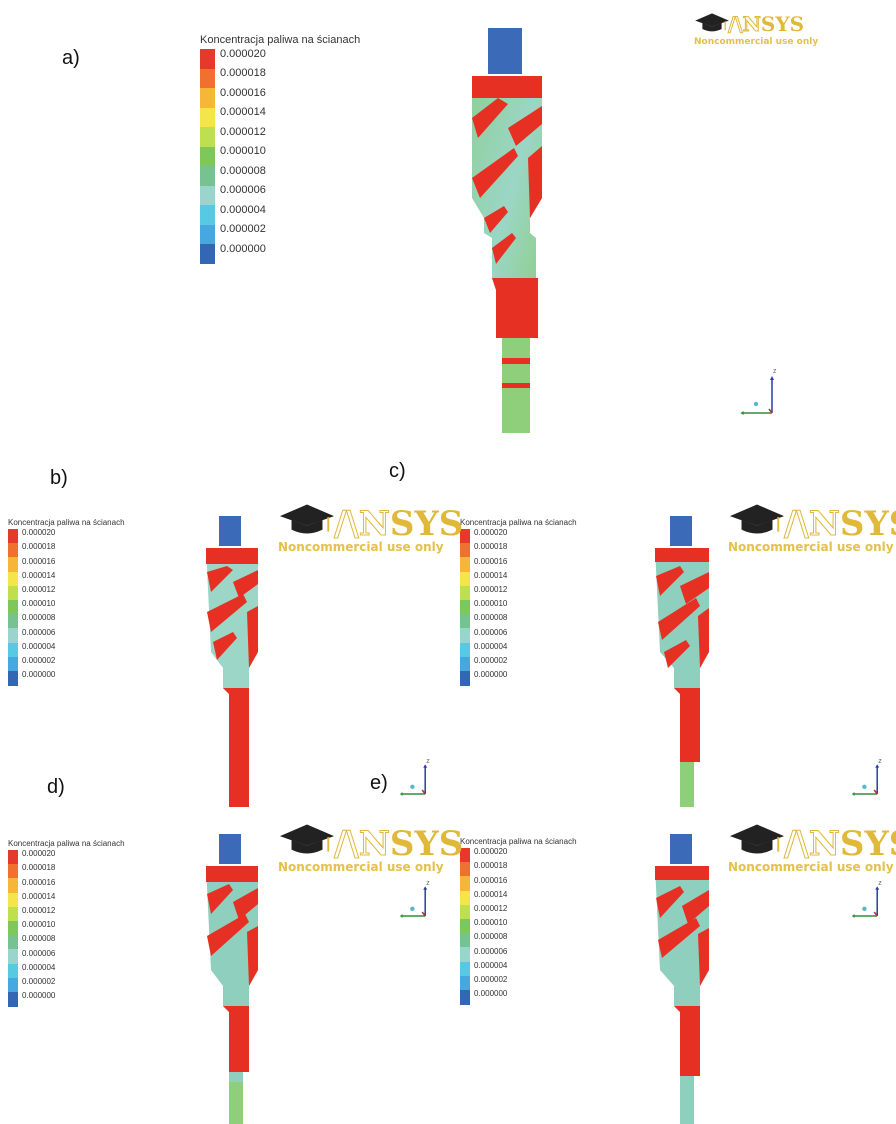 The width and height of the screenshot is (896, 1124). Describe the element at coordinates (66, 522) in the screenshot. I see `legend-title: Koncentracja paliwa na ścianach` at that location.